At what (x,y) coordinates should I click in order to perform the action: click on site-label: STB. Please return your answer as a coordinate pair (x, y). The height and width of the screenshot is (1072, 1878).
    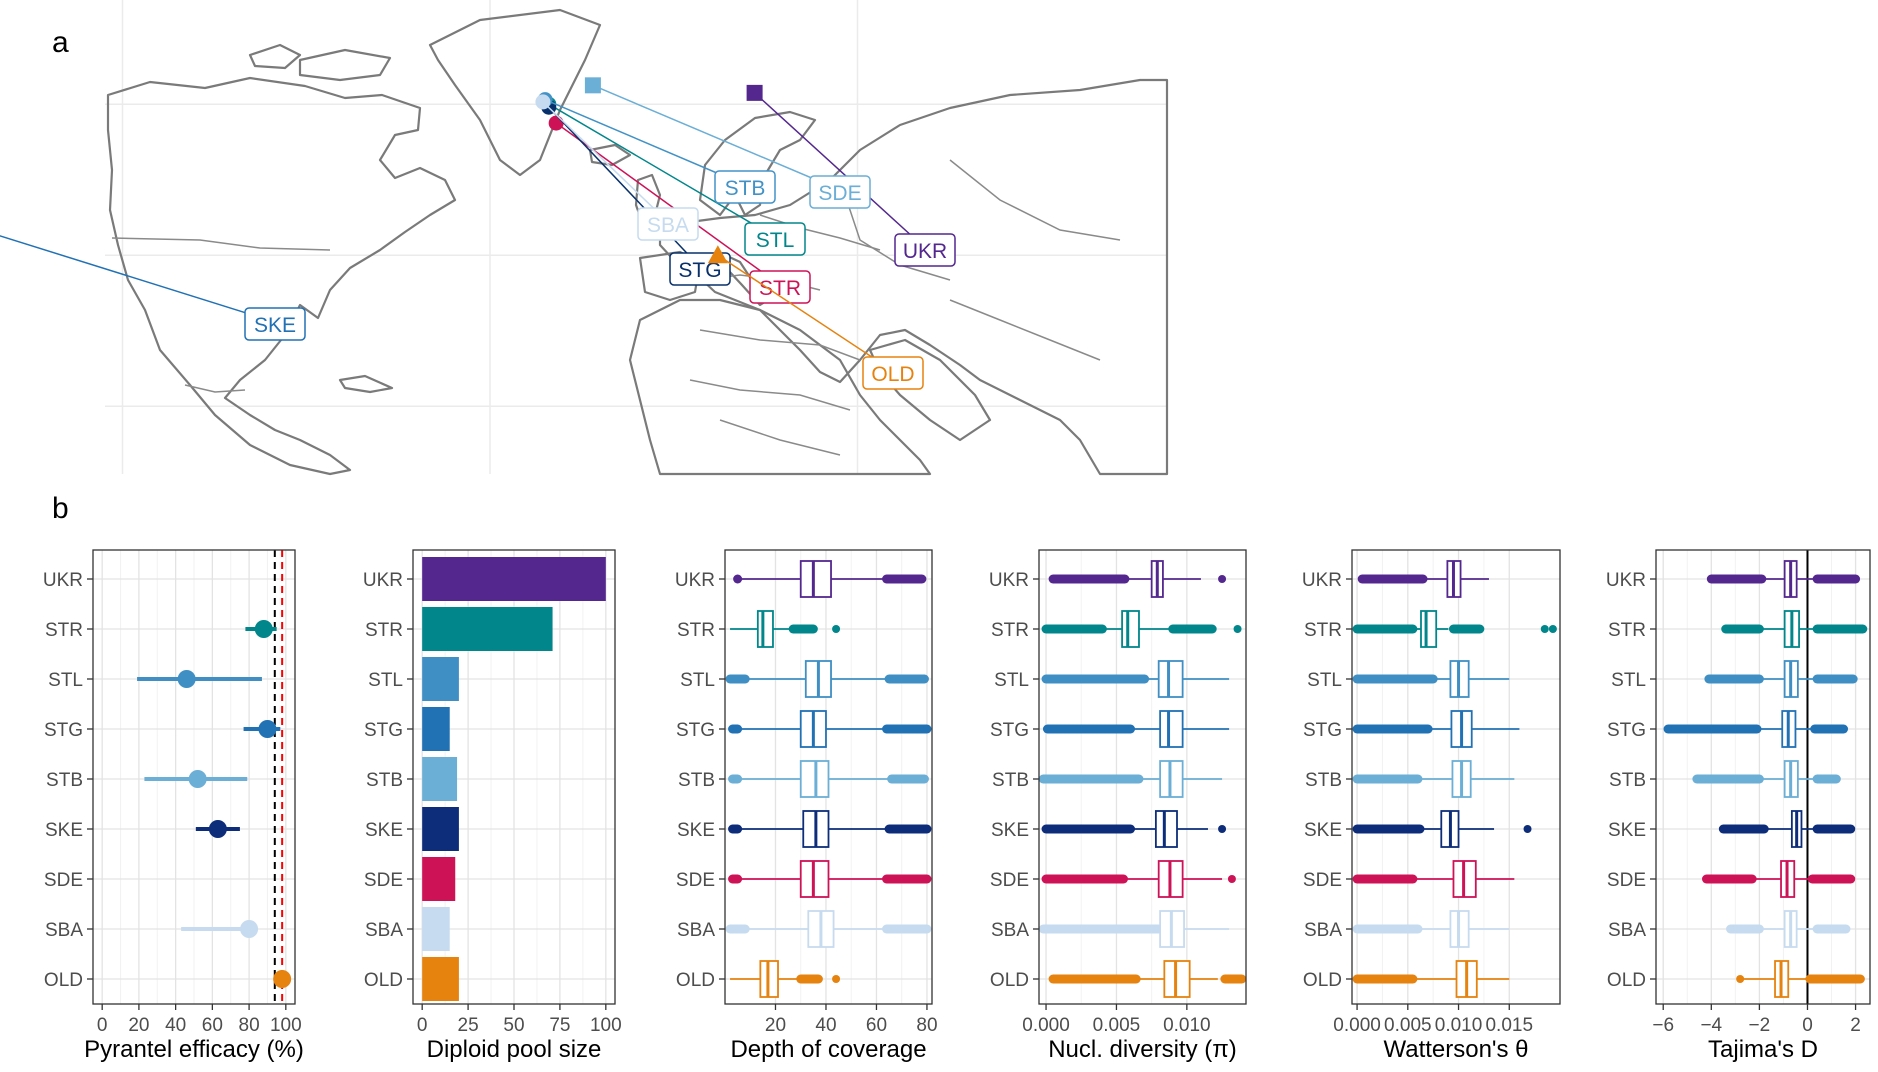
    Looking at the image, I should click on (745, 188).